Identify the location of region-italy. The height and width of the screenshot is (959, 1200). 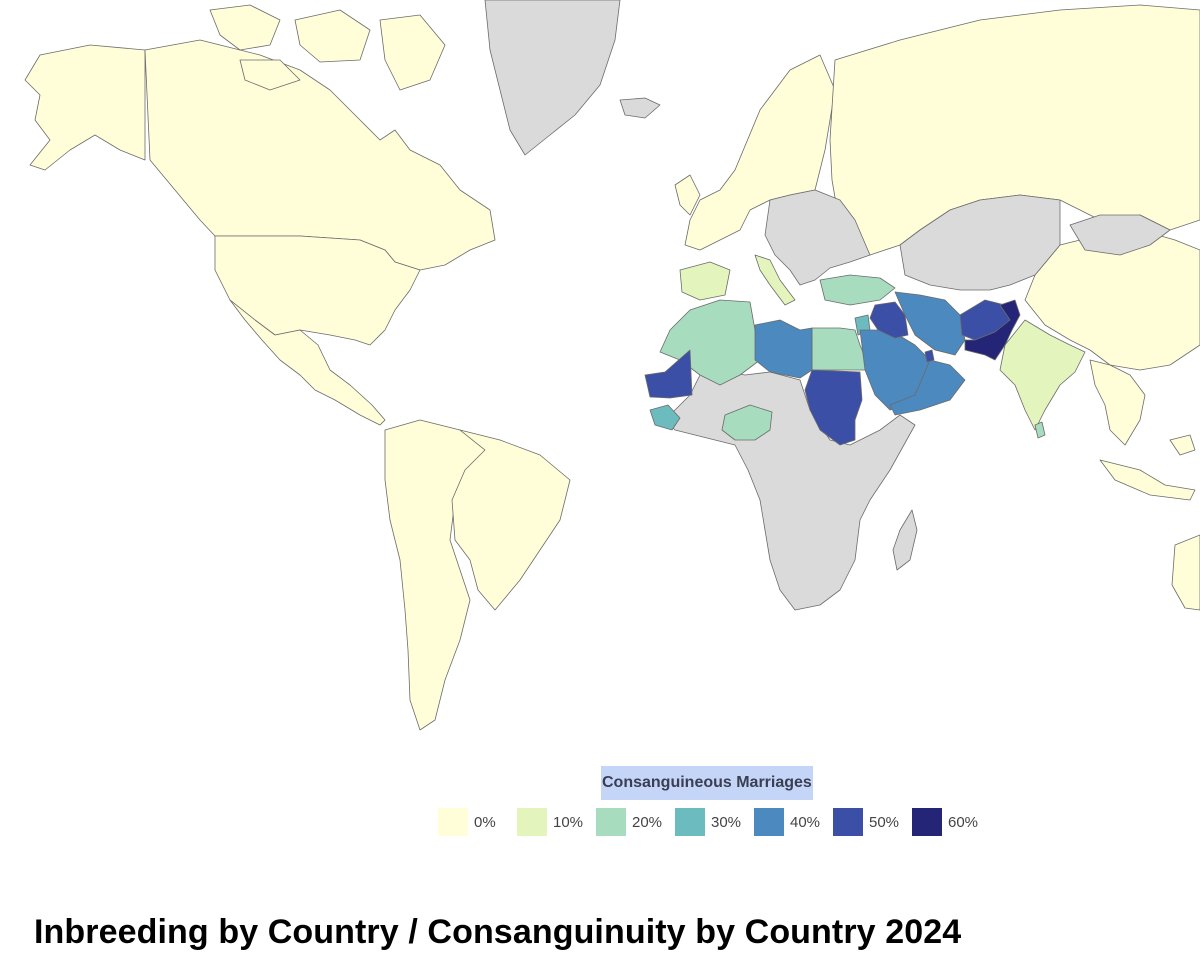
(775, 280).